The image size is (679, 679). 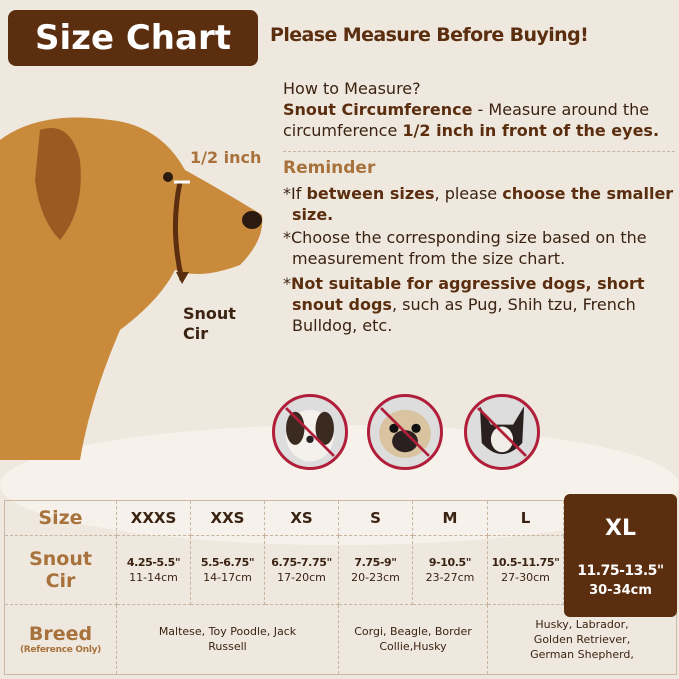 I want to click on t: Snout, so click(x=60, y=558).